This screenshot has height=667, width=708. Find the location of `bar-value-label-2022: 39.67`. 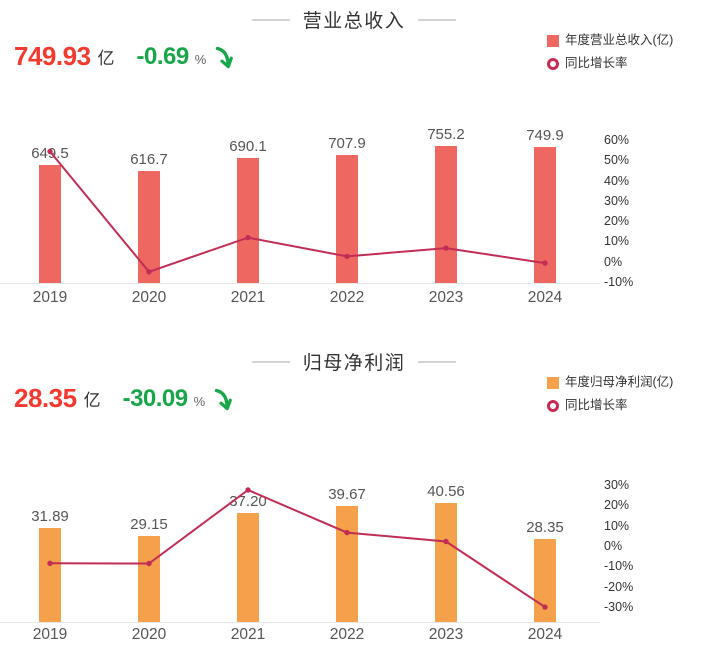

bar-value-label-2022: 39.67 is located at coordinates (347, 494).